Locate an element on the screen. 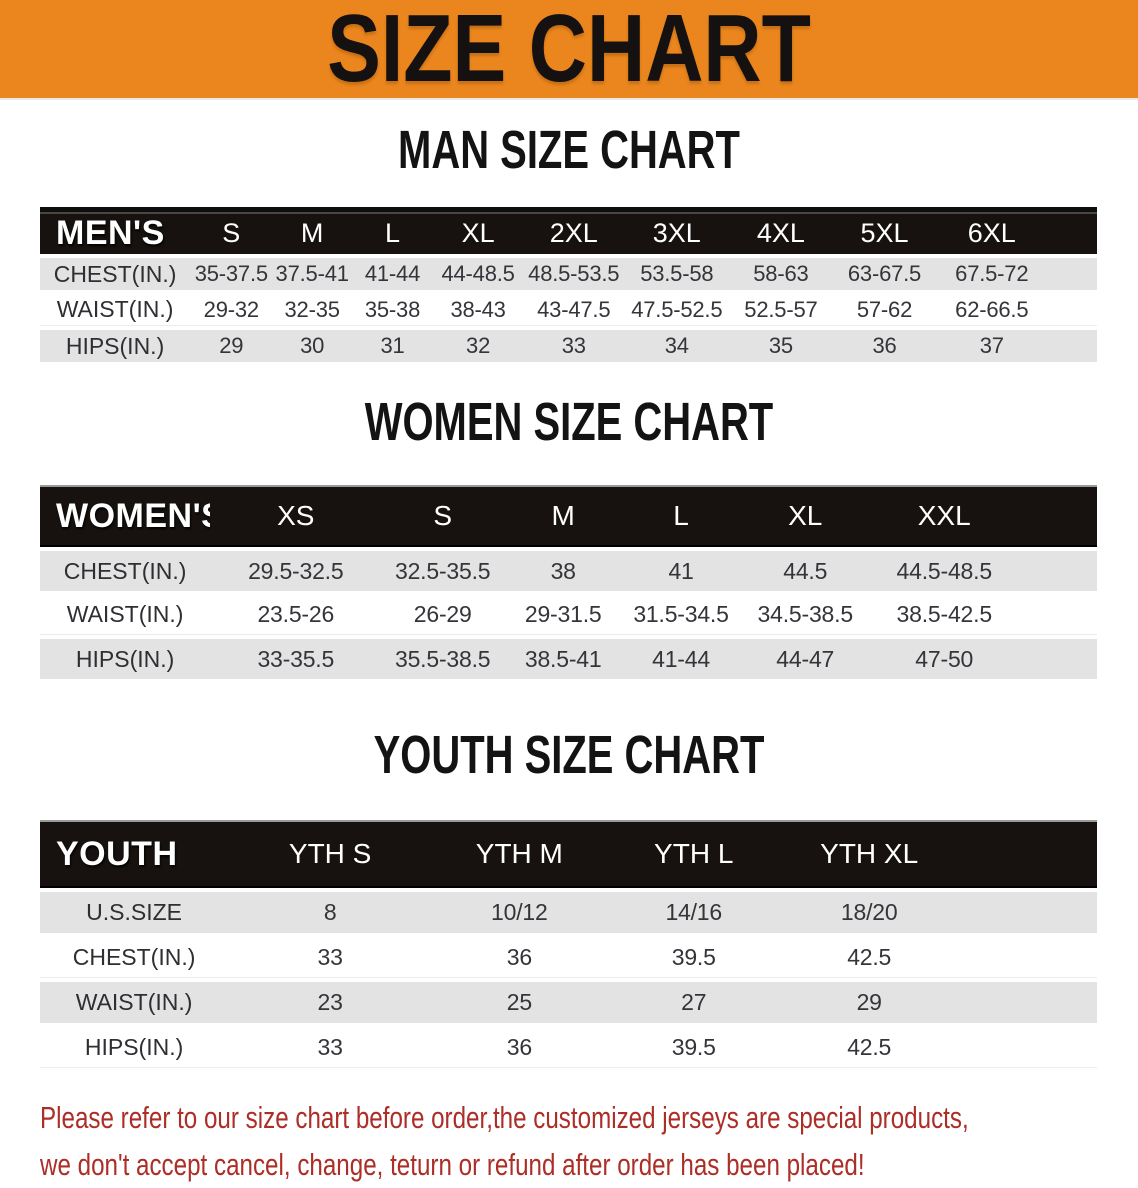  size-value-cell: 14/16 is located at coordinates (693, 912).